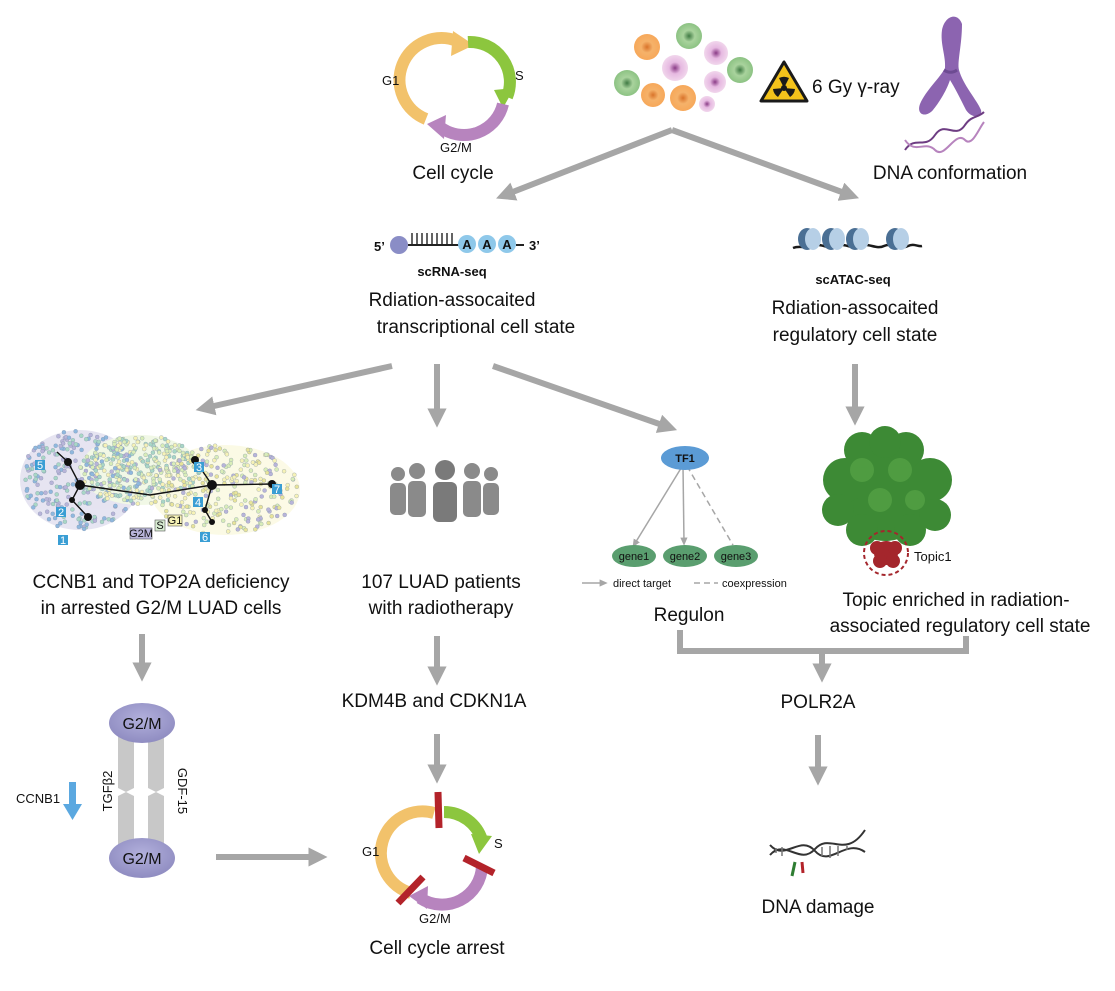  What do you see at coordinates (435, 918) in the screenshot?
I see `arrest-g2m-label: G2/M` at bounding box center [435, 918].